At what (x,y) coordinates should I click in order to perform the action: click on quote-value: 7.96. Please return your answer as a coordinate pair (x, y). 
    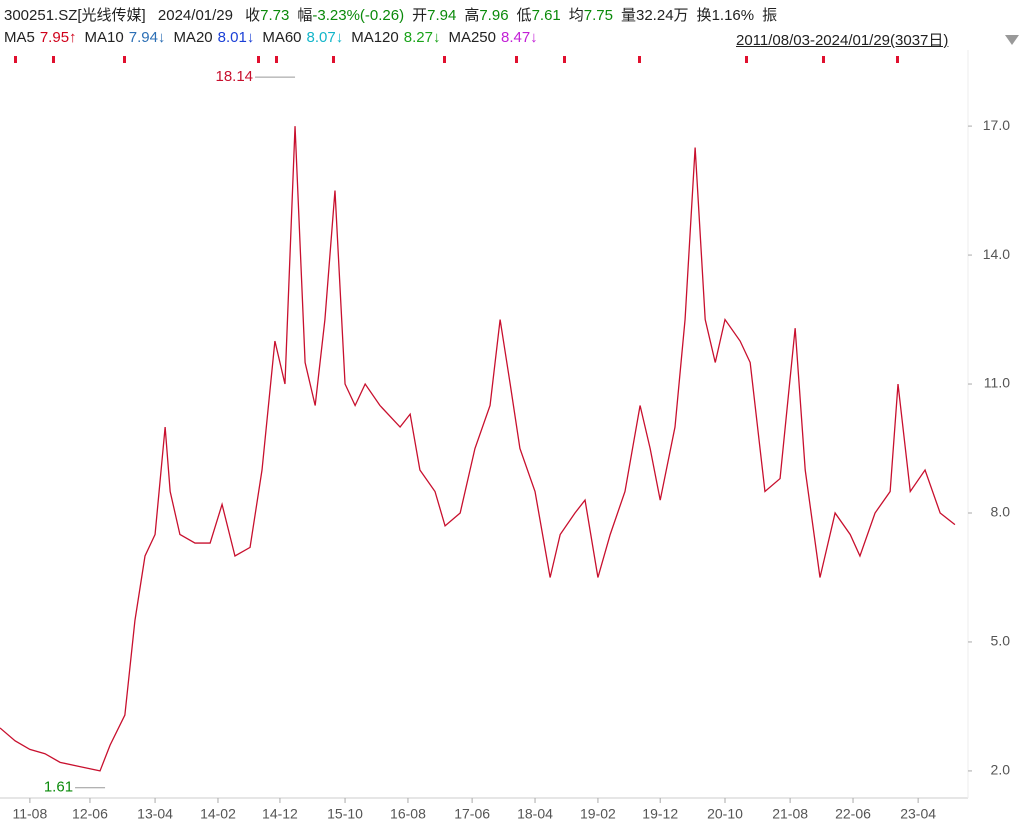
    Looking at the image, I should click on (494, 15).